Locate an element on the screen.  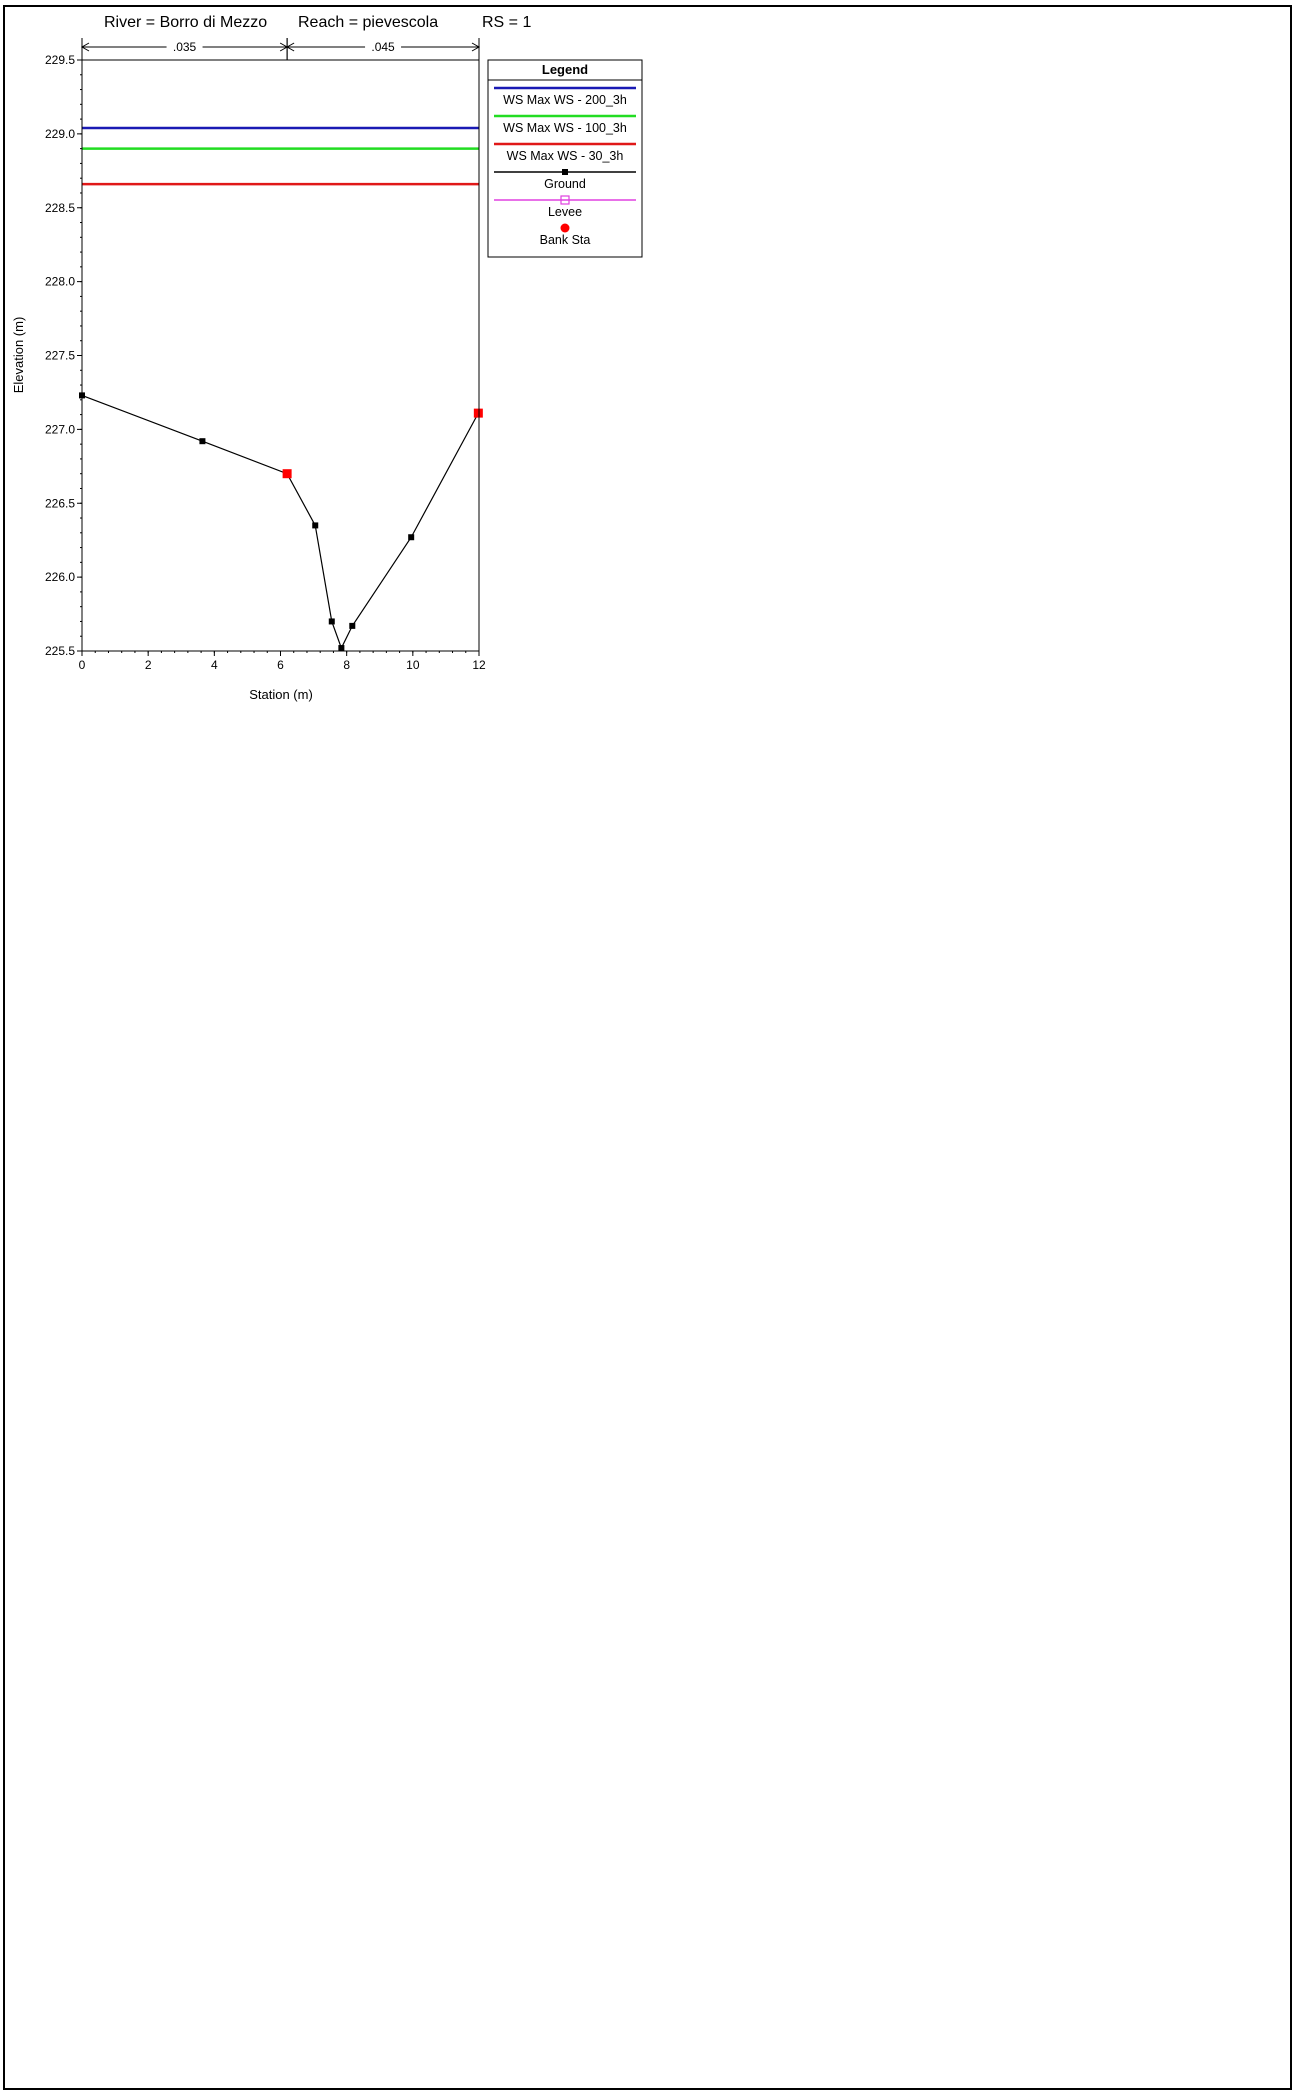
reach-title: Reach = pievescola is located at coordinates (368, 22).